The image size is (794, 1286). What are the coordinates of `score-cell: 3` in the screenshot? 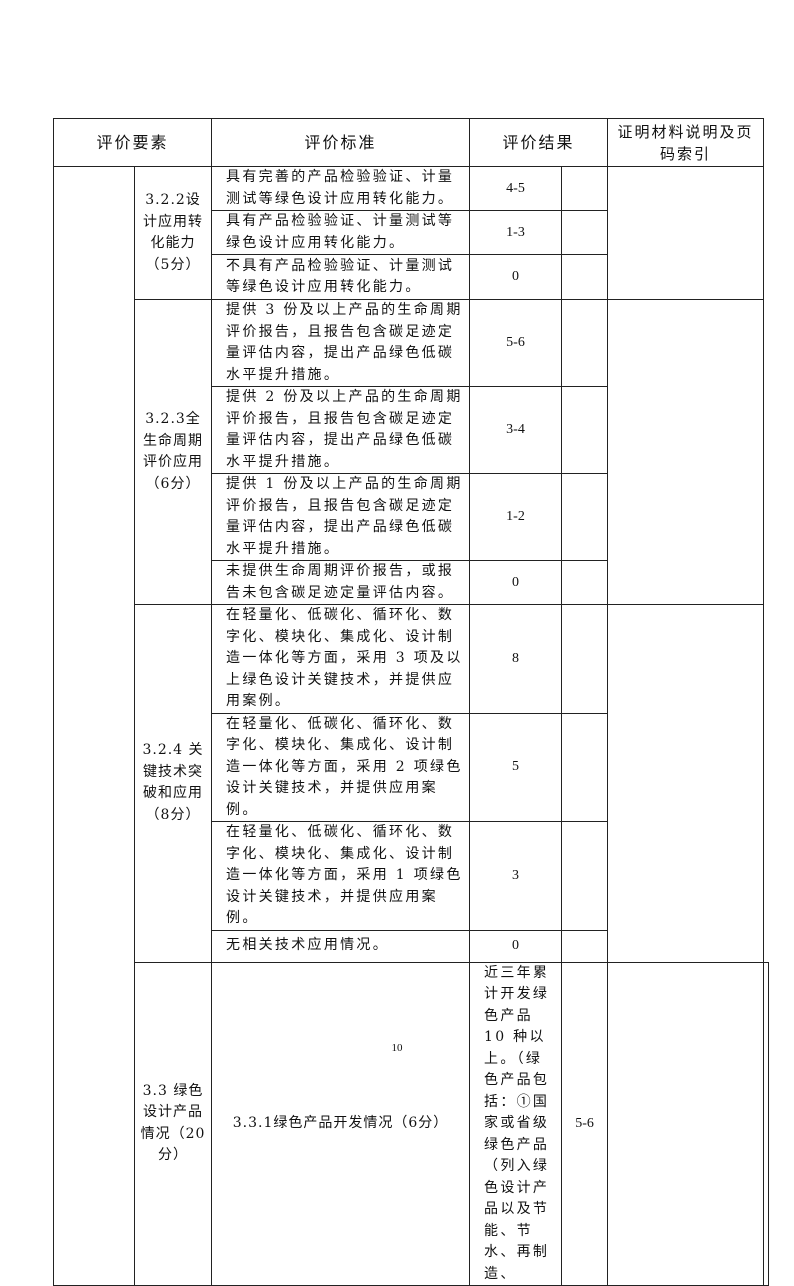 It's located at (516, 876).